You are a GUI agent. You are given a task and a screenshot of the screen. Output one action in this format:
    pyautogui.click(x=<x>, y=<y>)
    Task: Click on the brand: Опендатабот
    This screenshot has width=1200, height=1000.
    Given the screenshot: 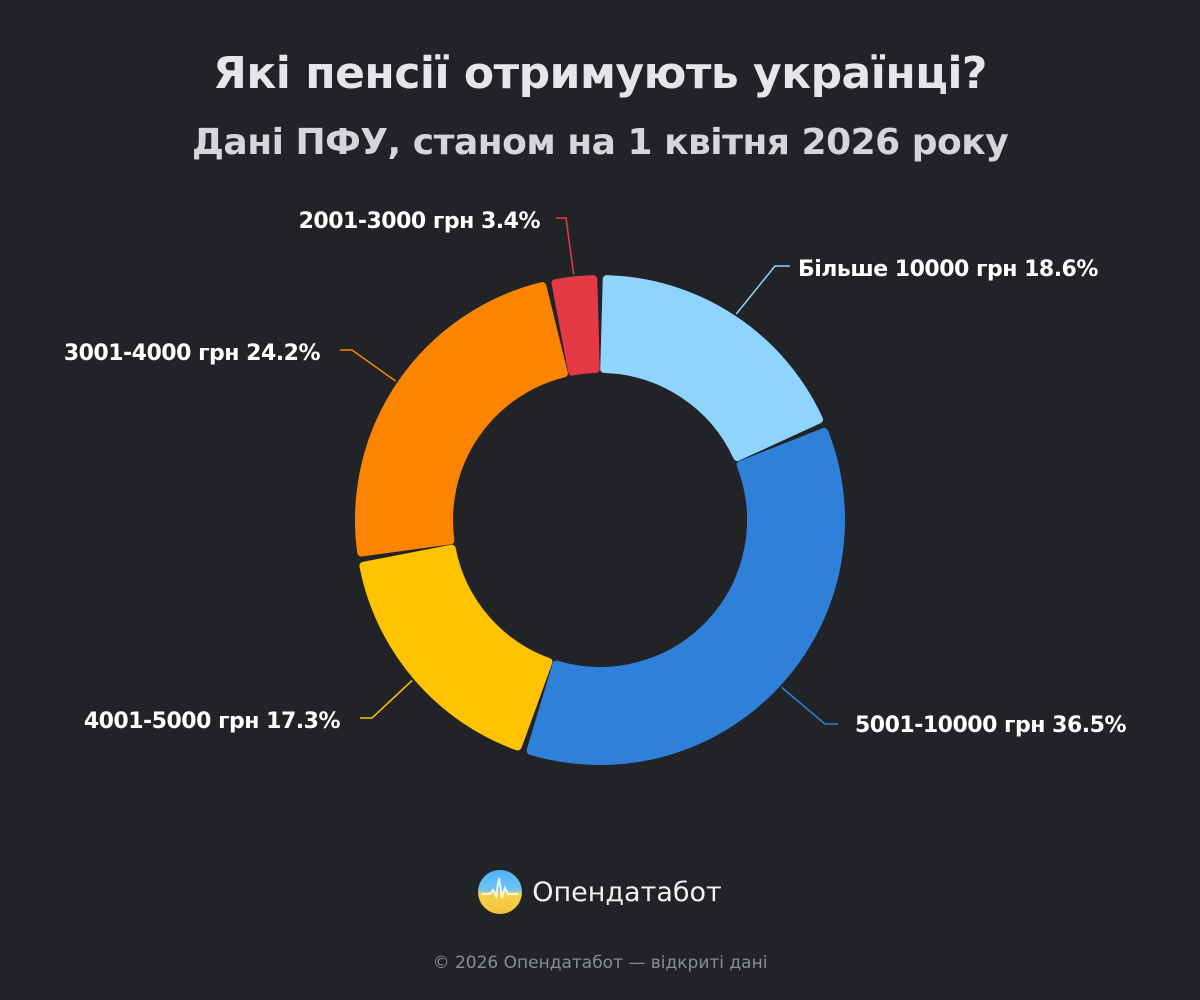 What is the action you would take?
    pyautogui.click(x=600, y=892)
    